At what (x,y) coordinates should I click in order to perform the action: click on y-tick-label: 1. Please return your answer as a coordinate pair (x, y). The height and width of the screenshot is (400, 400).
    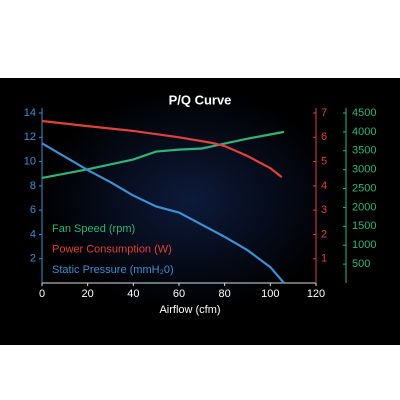
    Looking at the image, I should click on (324, 259).